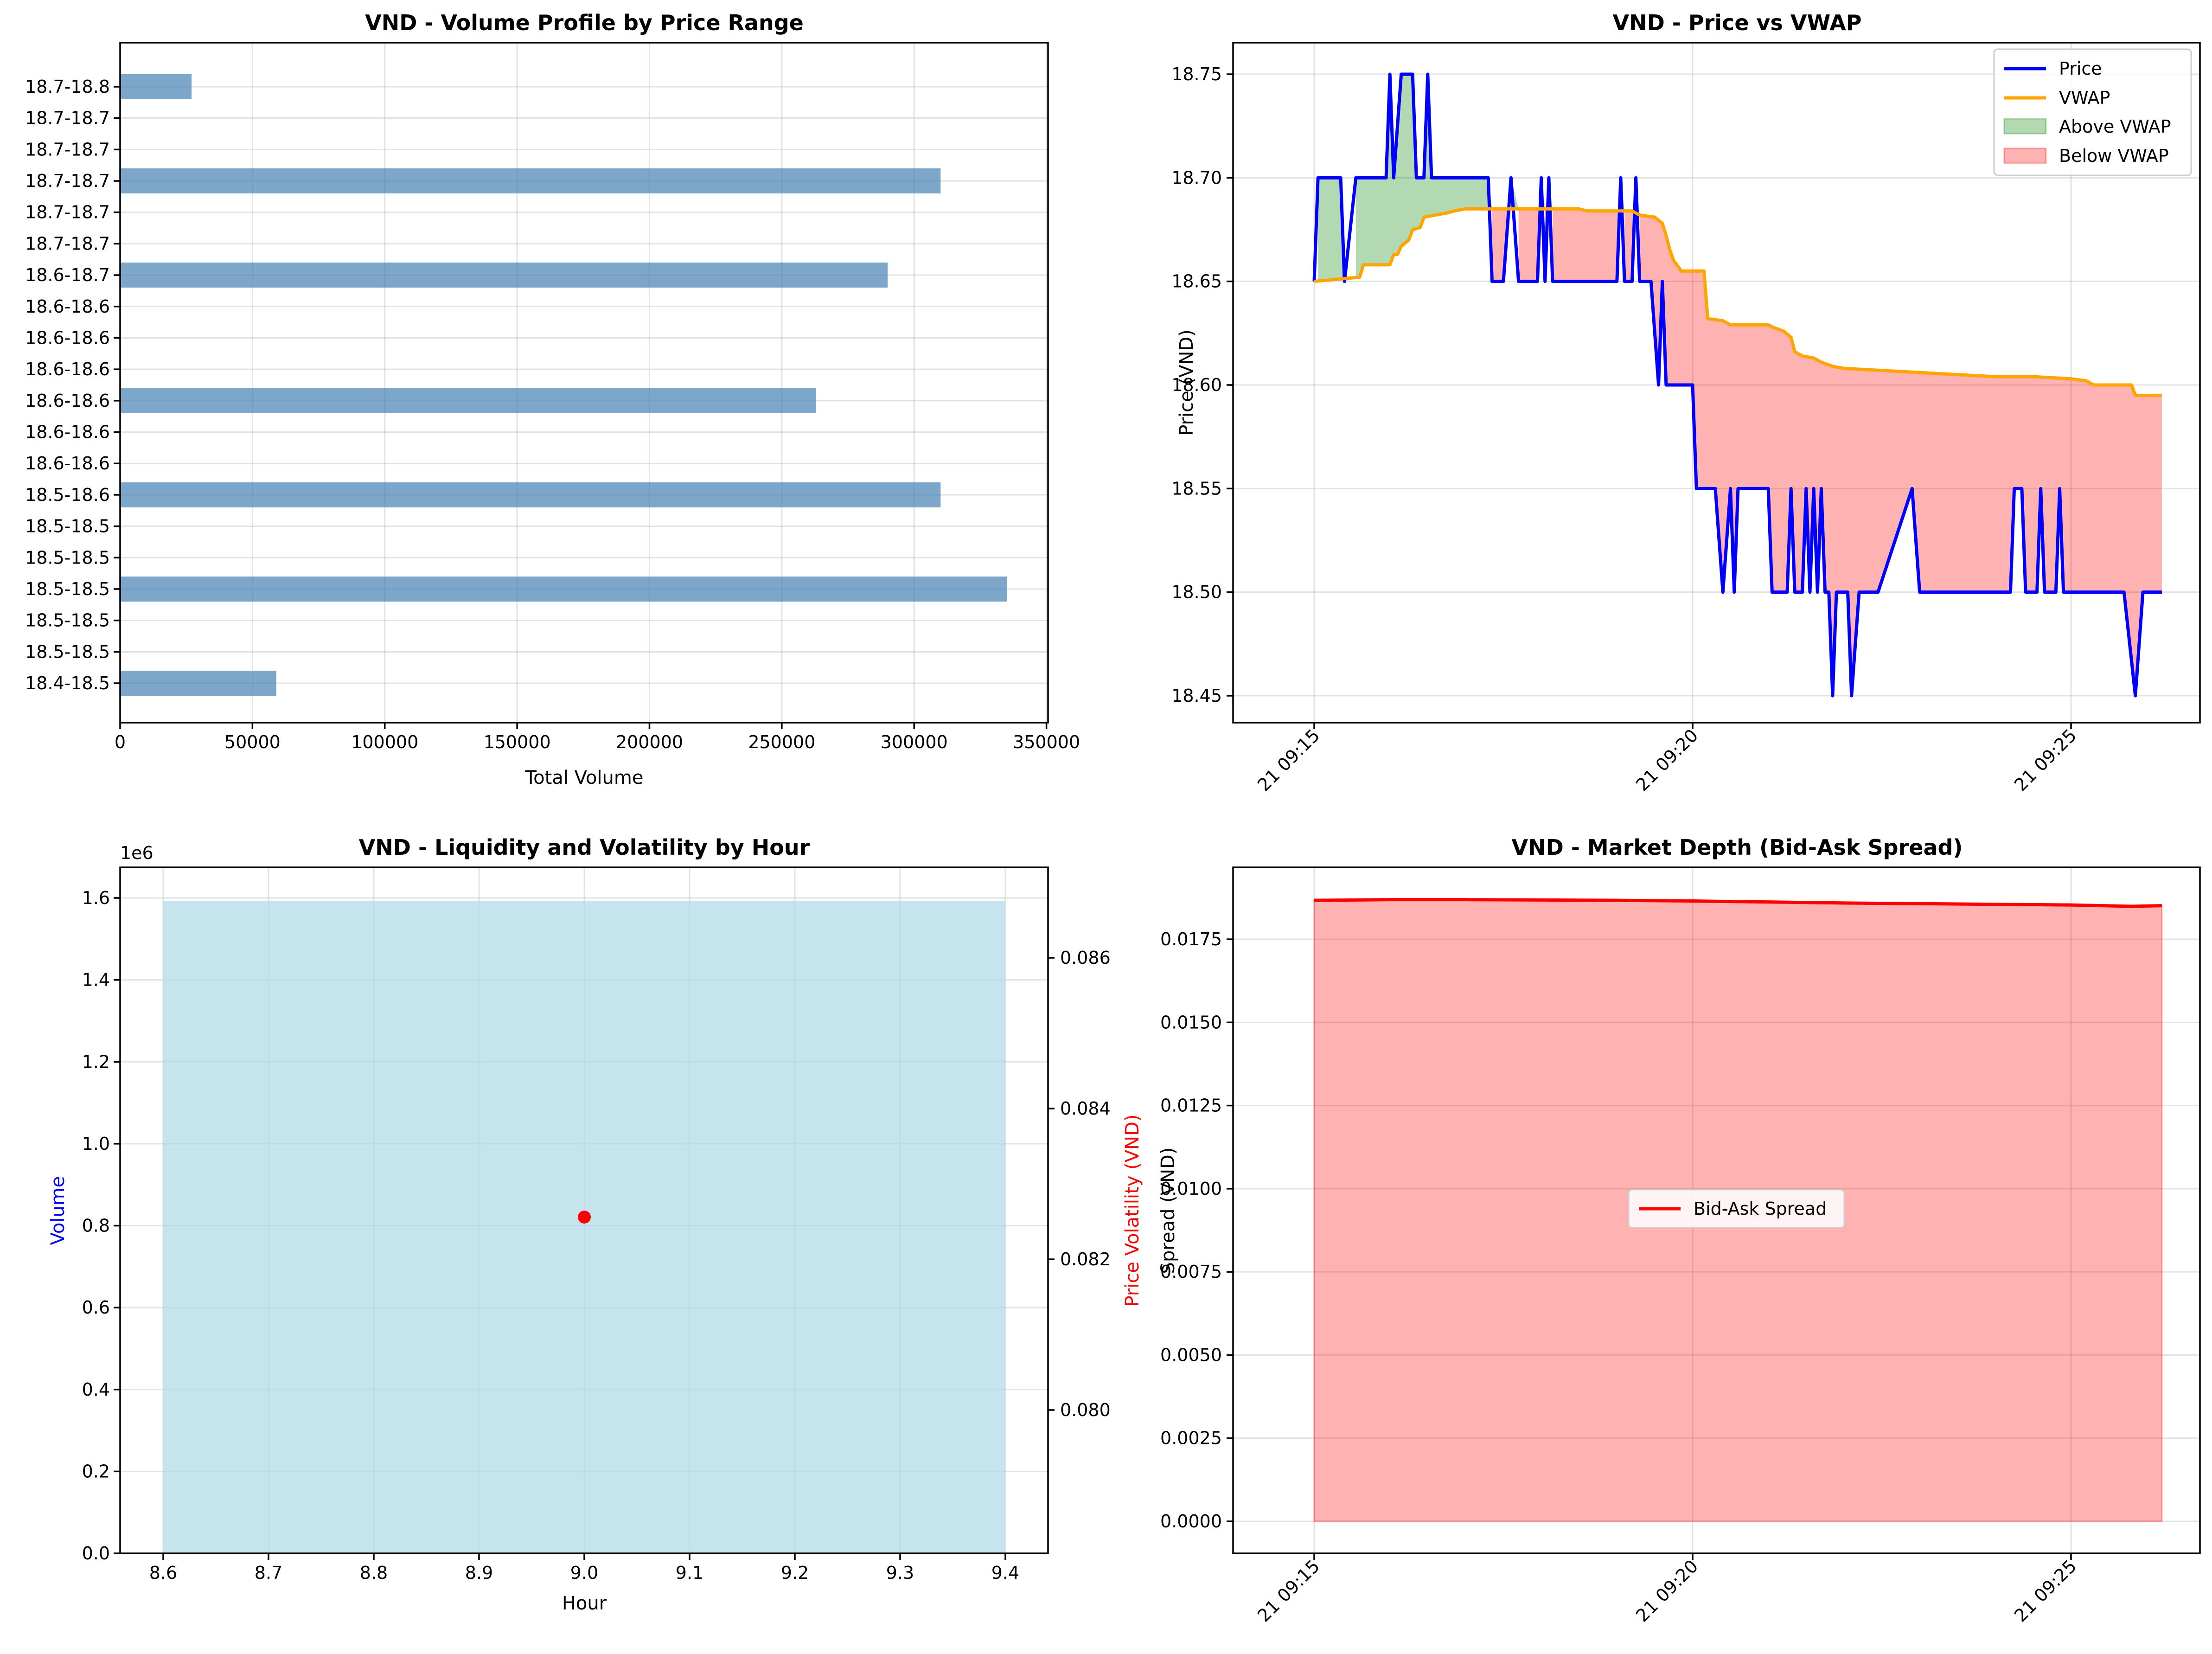  I want to click on right-tick-label: 0.082, so click(1085, 1259).